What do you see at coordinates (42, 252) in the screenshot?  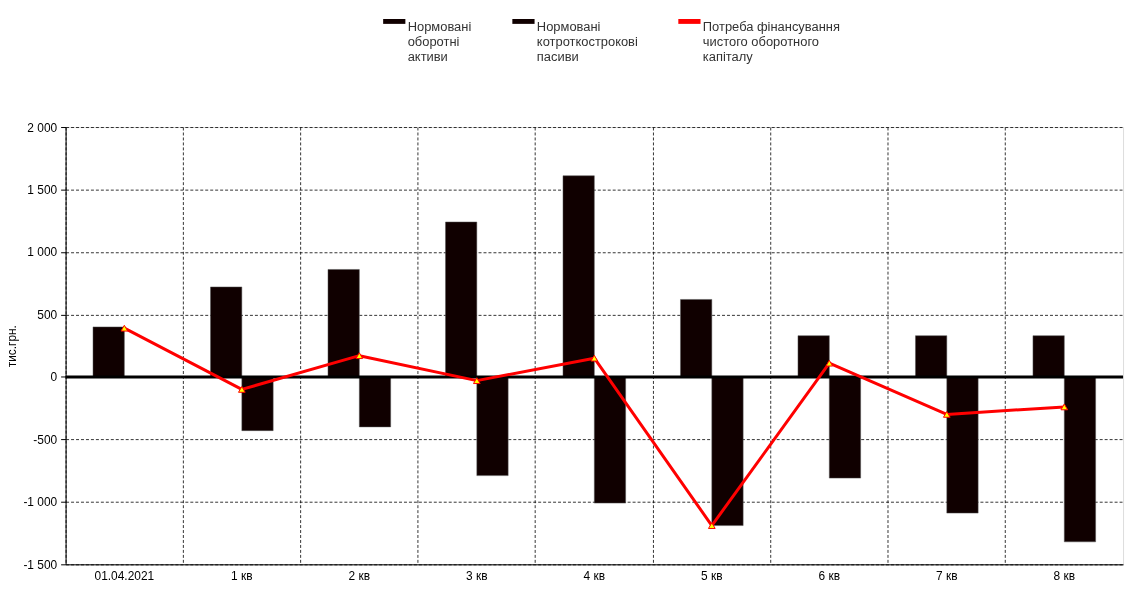 I see `y-tick-label: 1 000` at bounding box center [42, 252].